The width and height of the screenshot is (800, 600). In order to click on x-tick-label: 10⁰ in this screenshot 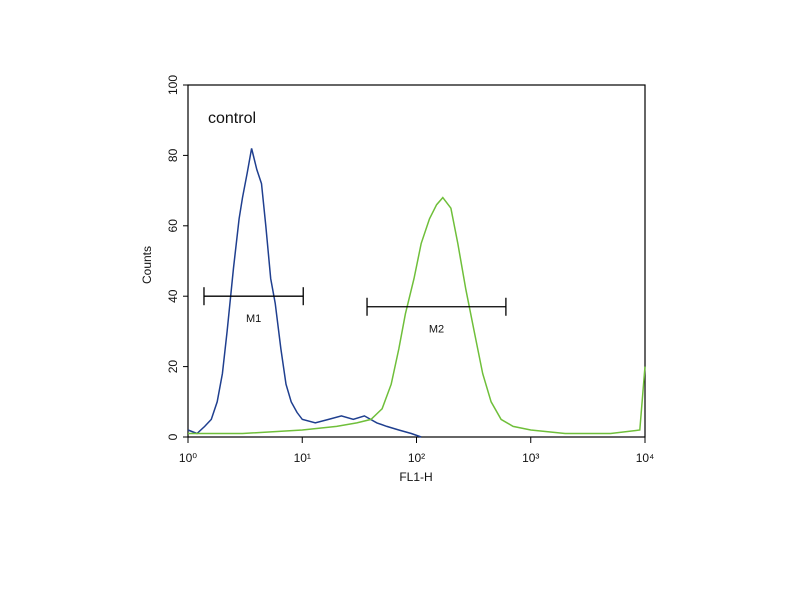, I will do `click(188, 458)`.